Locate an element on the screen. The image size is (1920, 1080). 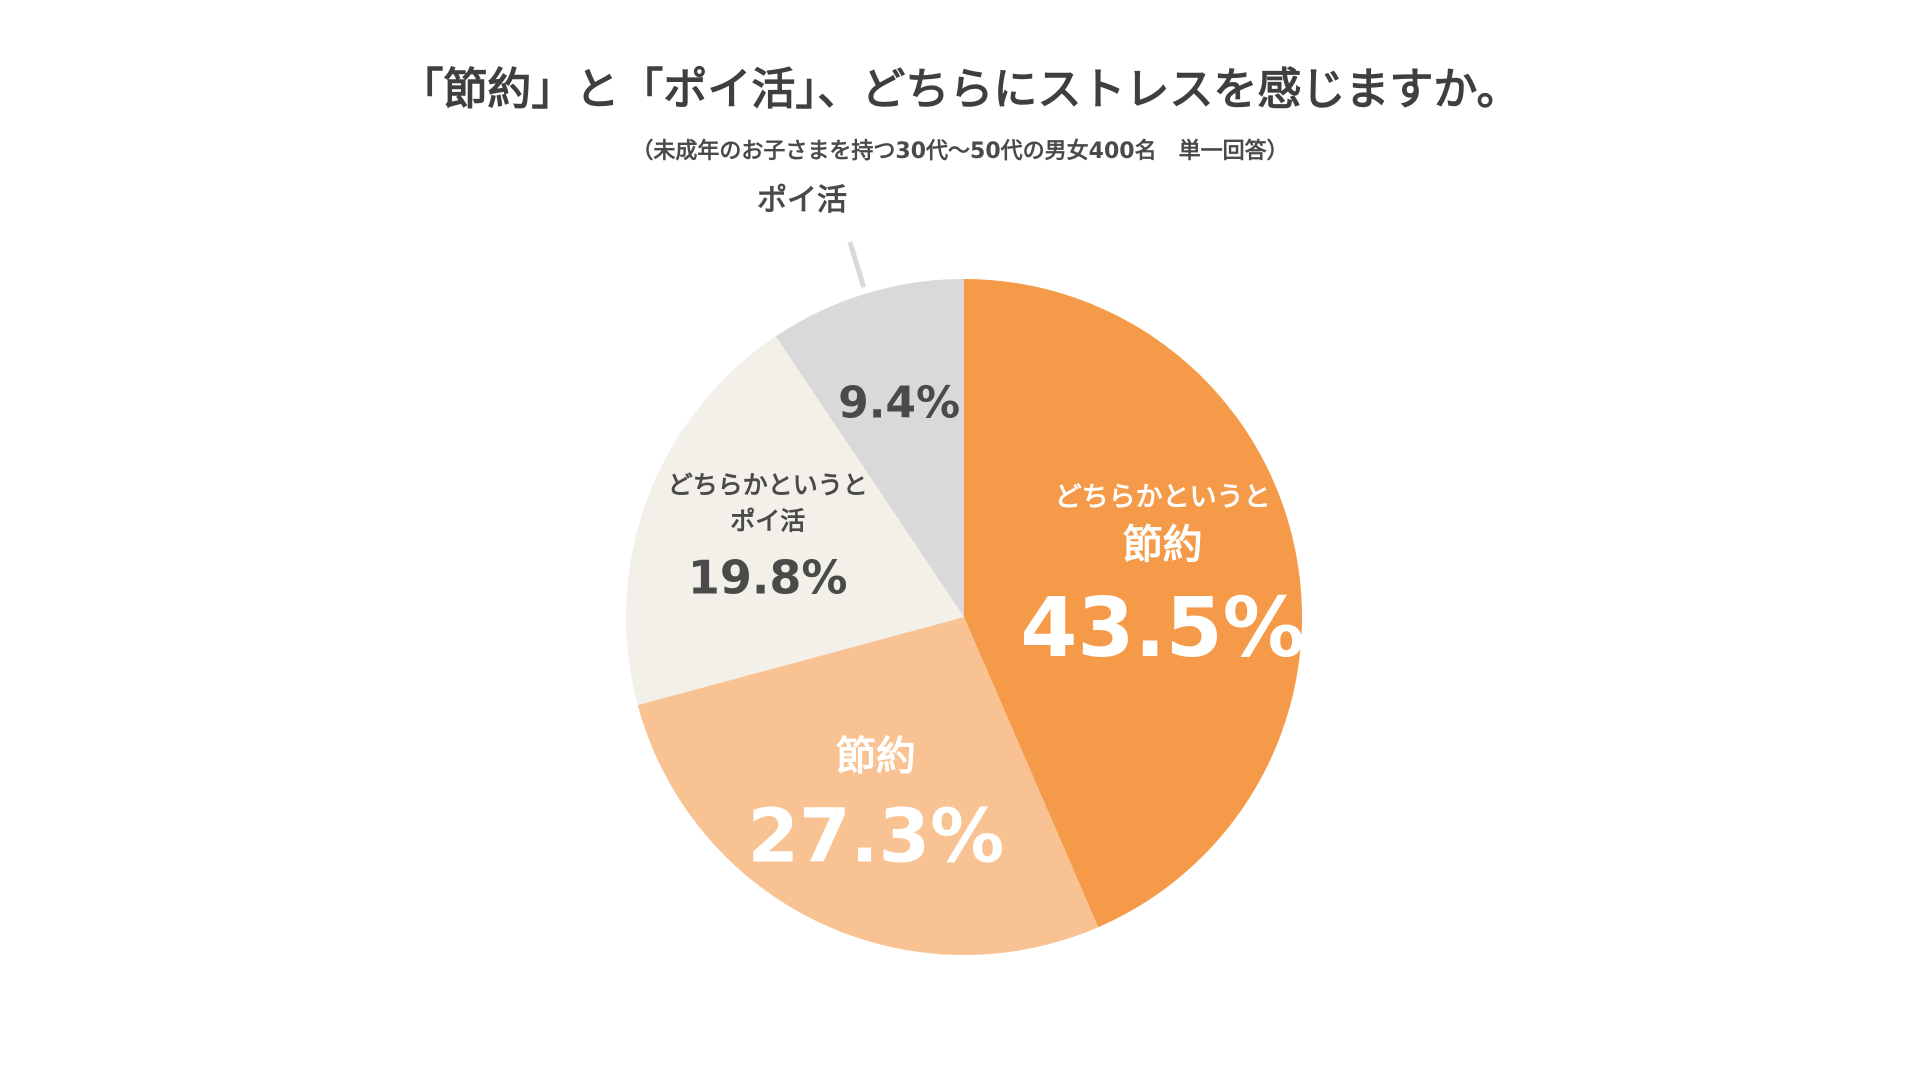
slice-value-1: 43.5% is located at coordinates (1162, 628).